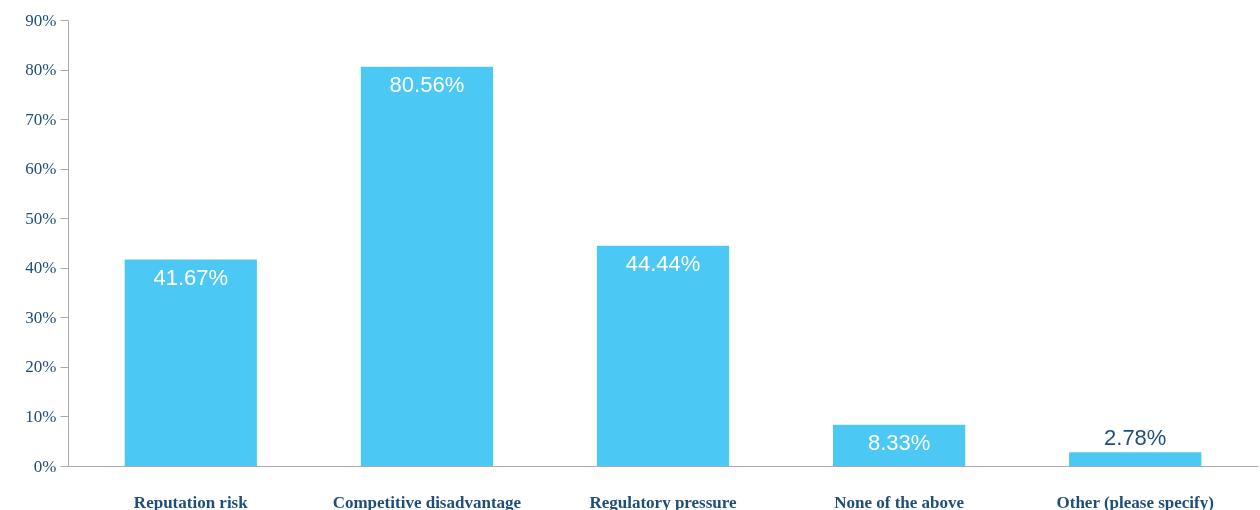 This screenshot has height=510, width=1260. I want to click on y-tick-label: 80%, so click(41, 70).